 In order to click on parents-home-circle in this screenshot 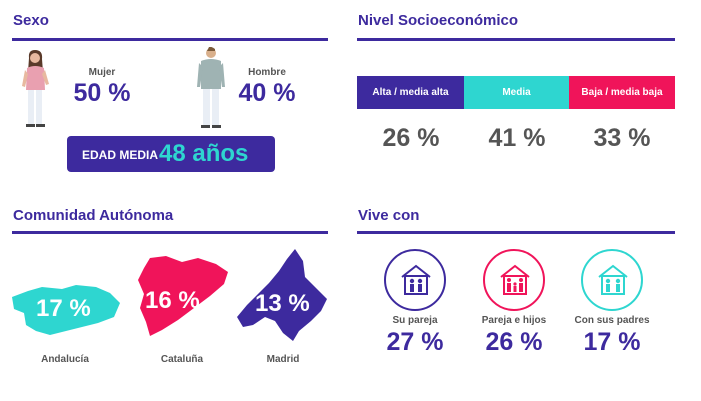, I will do `click(612, 280)`.